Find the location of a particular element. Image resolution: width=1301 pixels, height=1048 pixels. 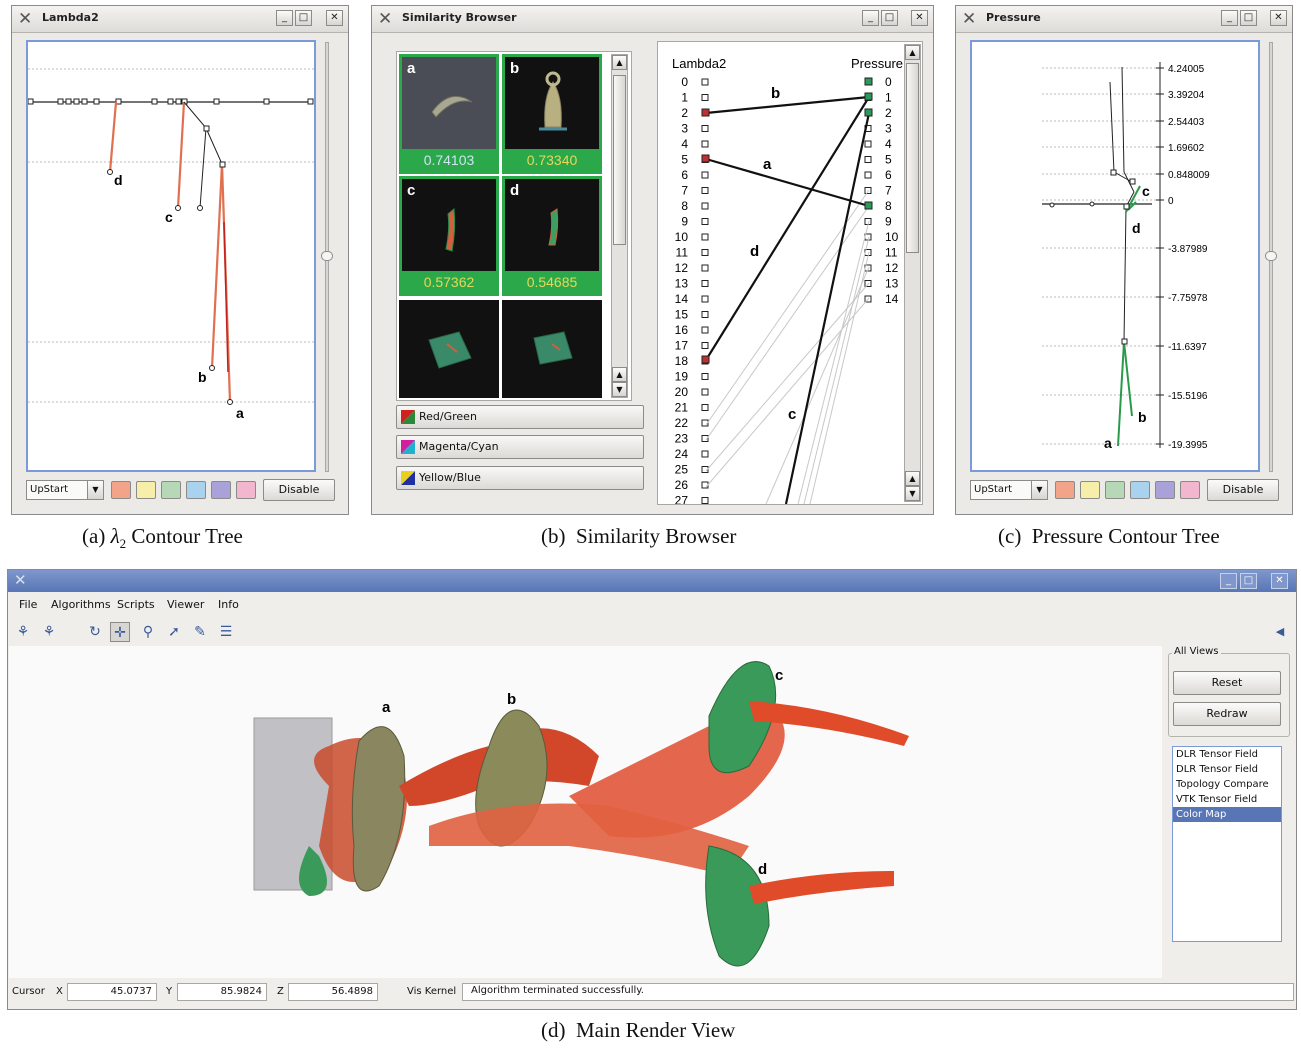

cursor-z-field: 56.4898 is located at coordinates (333, 992).